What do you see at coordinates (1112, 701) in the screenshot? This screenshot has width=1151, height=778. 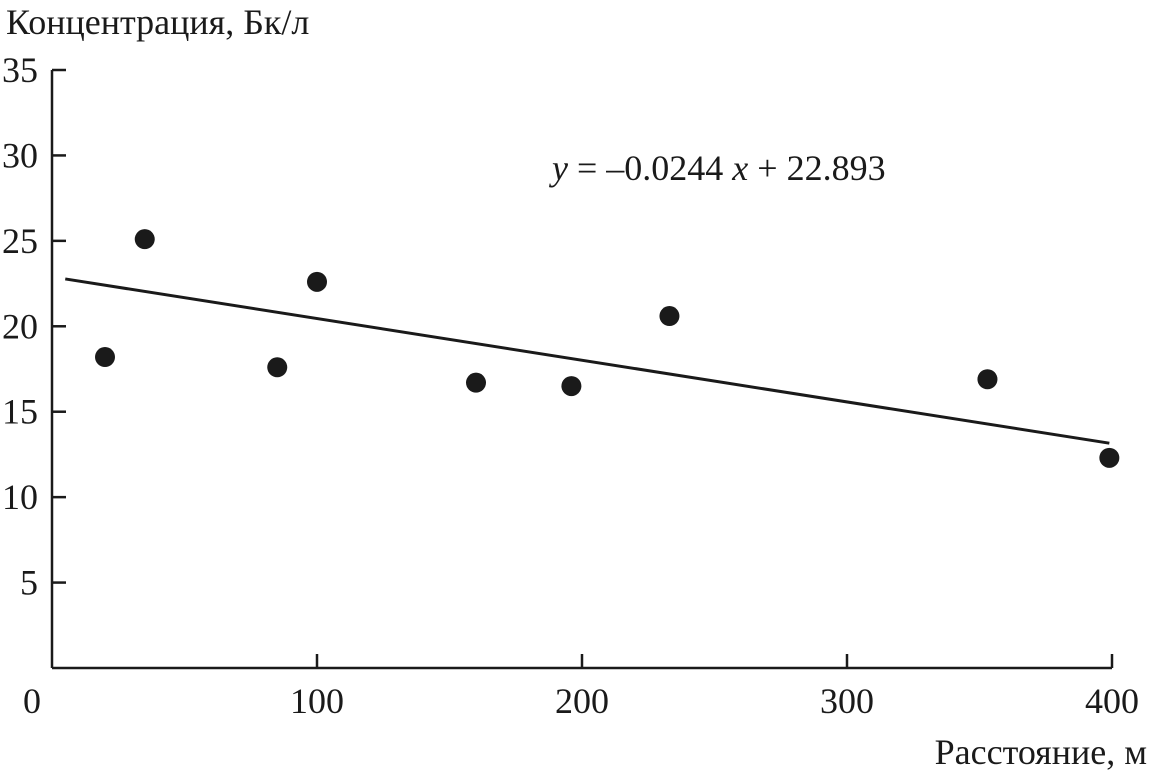 I see `x-tick-label: 400` at bounding box center [1112, 701].